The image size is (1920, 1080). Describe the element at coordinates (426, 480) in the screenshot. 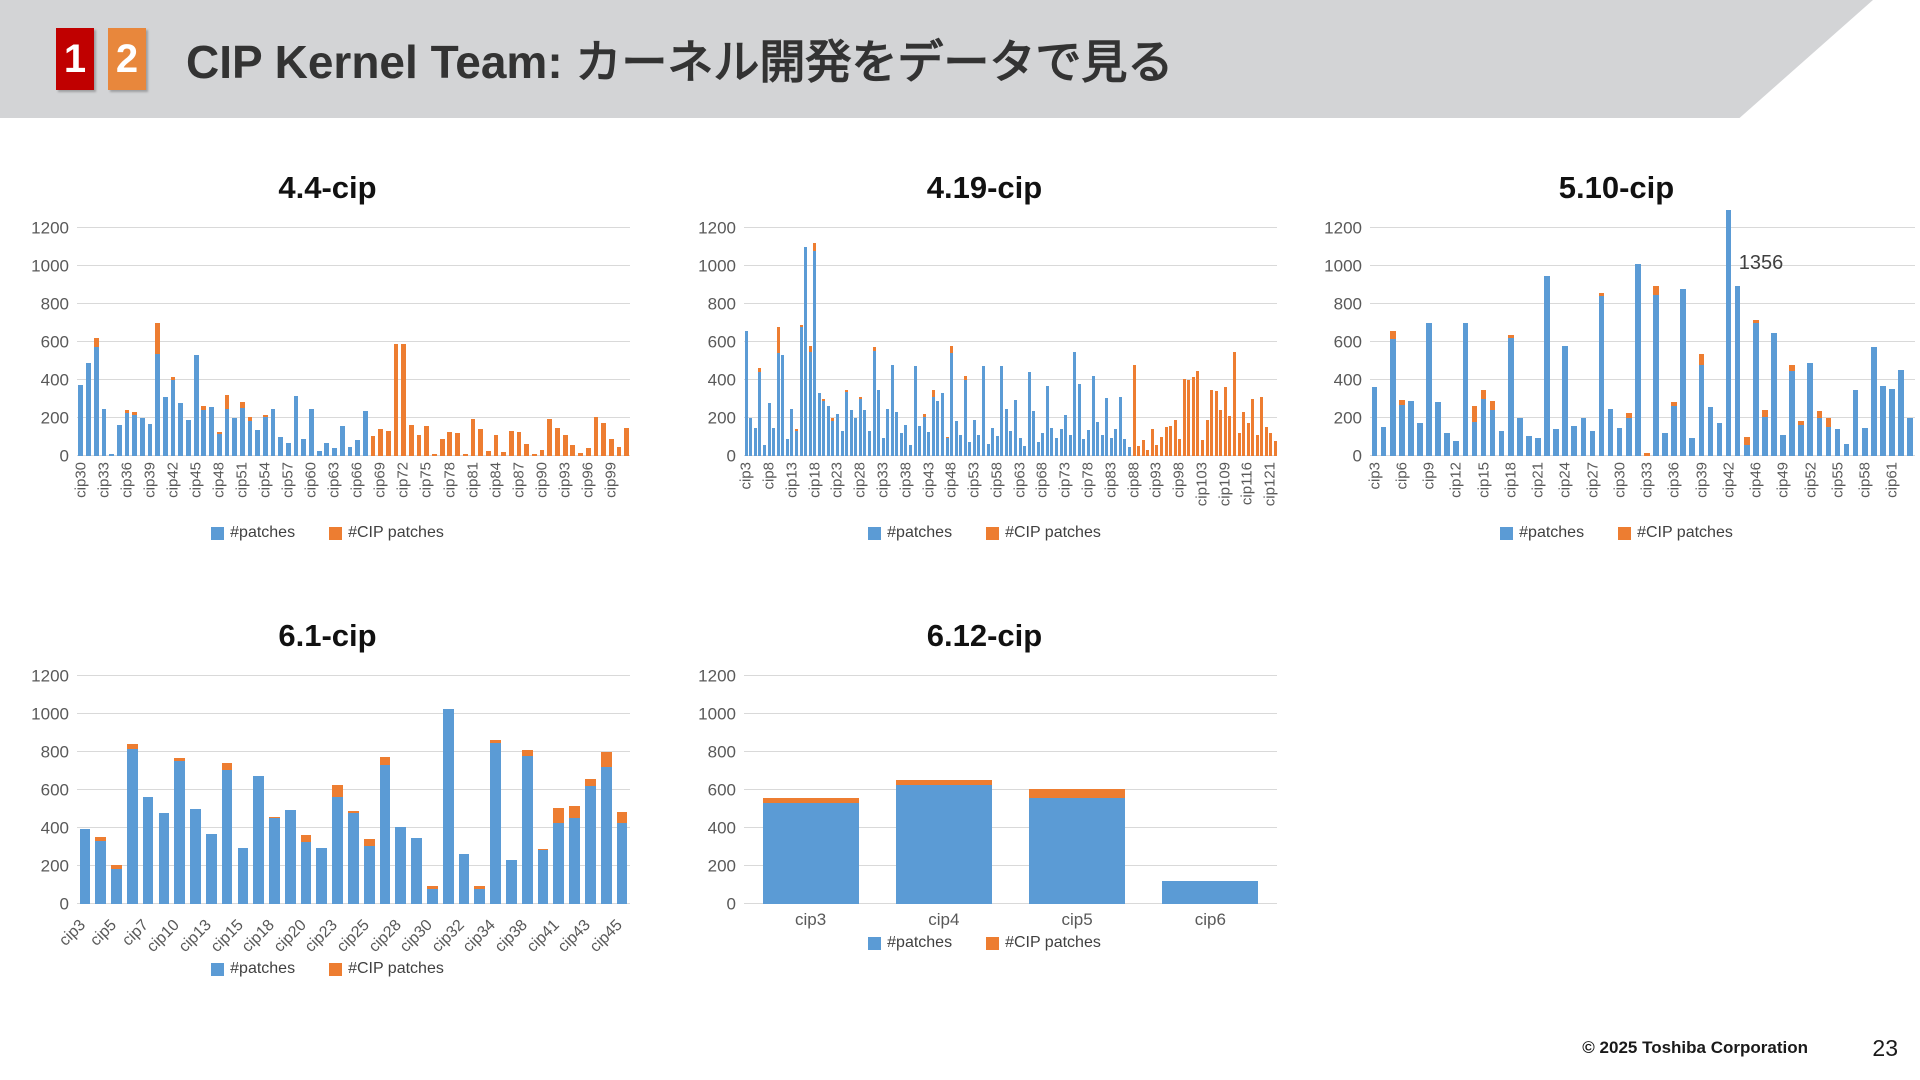

I see `x-axis-label-text: cip75` at that location.